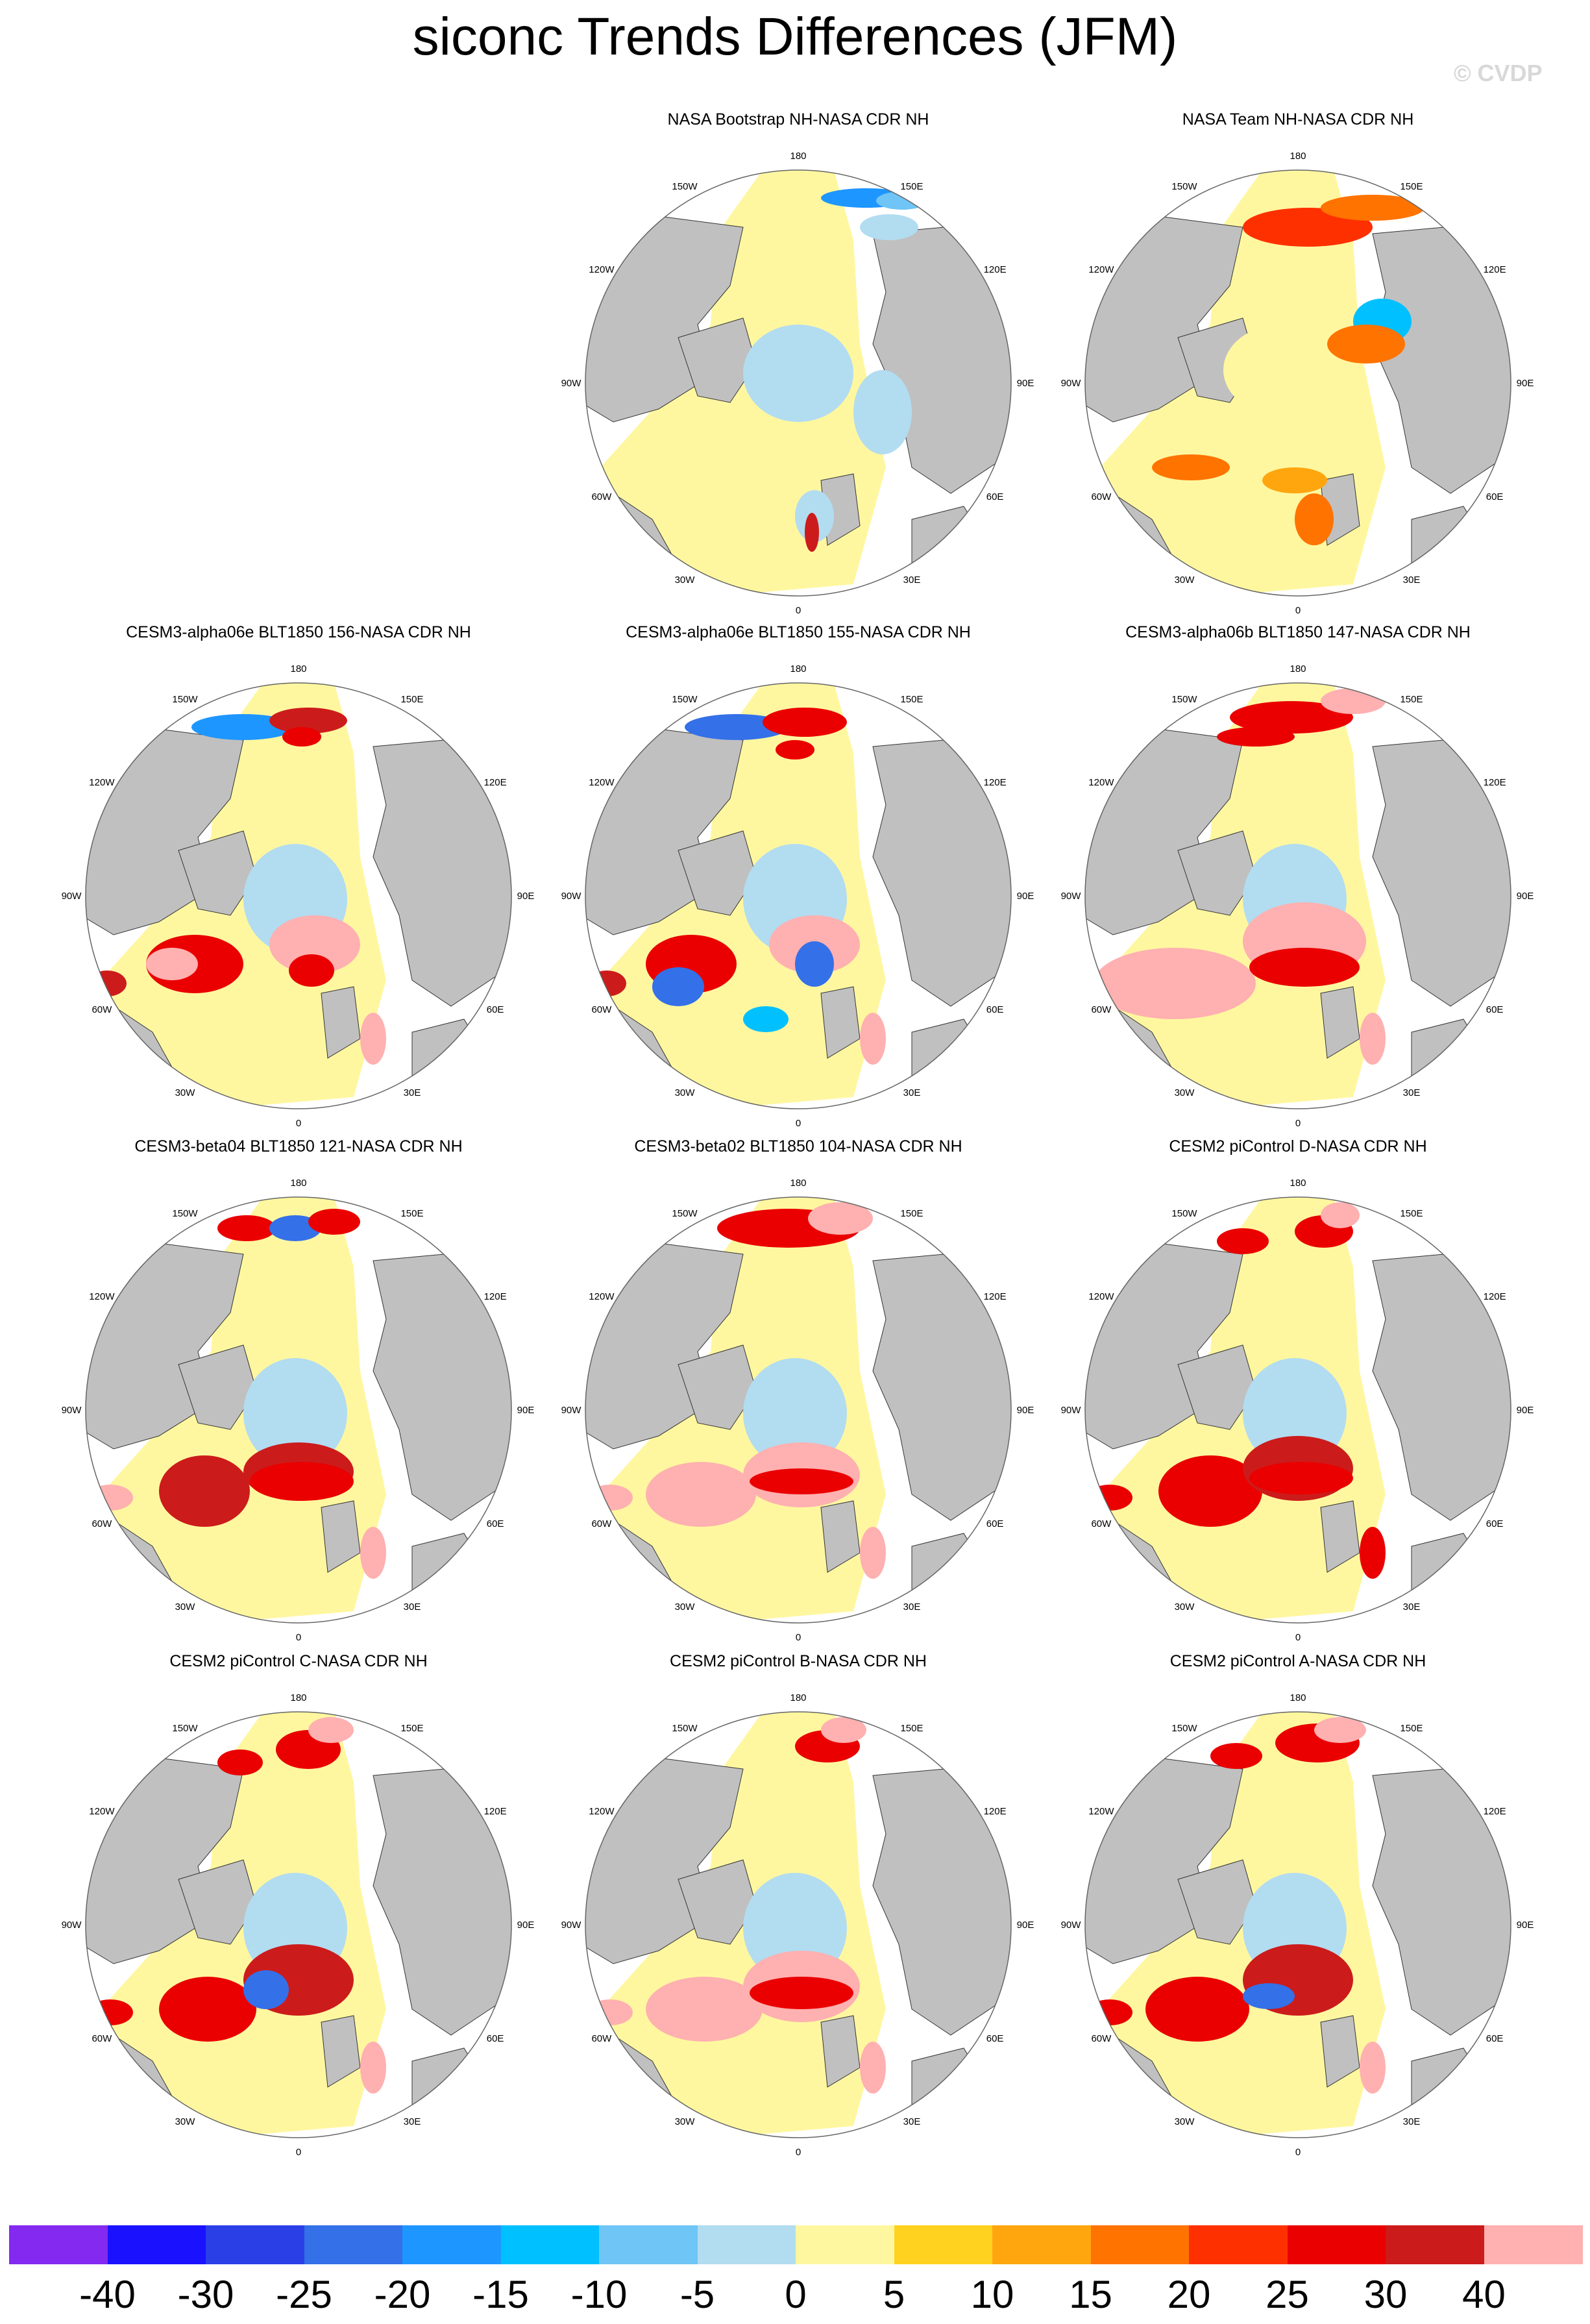 The image size is (1590, 2324). I want to click on colorbar-tick: 0, so click(796, 2294).